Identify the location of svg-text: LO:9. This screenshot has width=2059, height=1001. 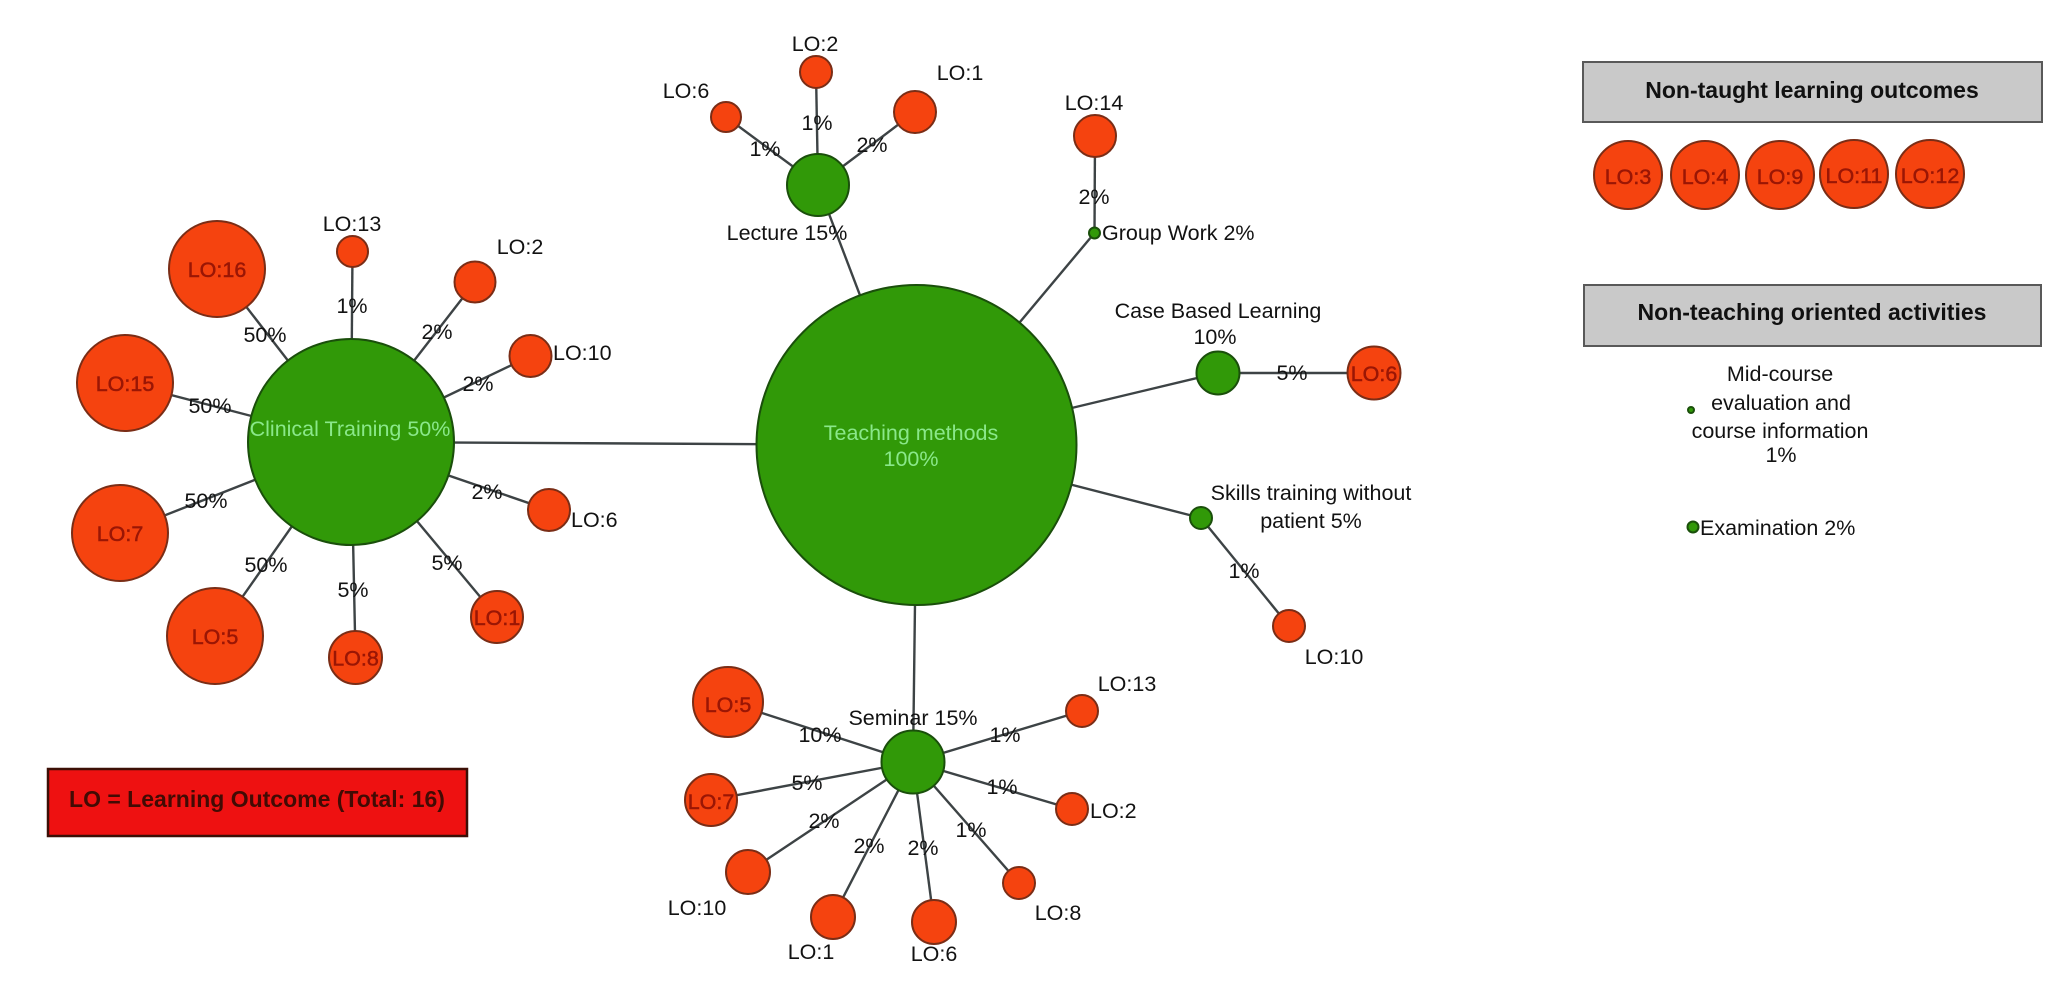
(1780, 177).